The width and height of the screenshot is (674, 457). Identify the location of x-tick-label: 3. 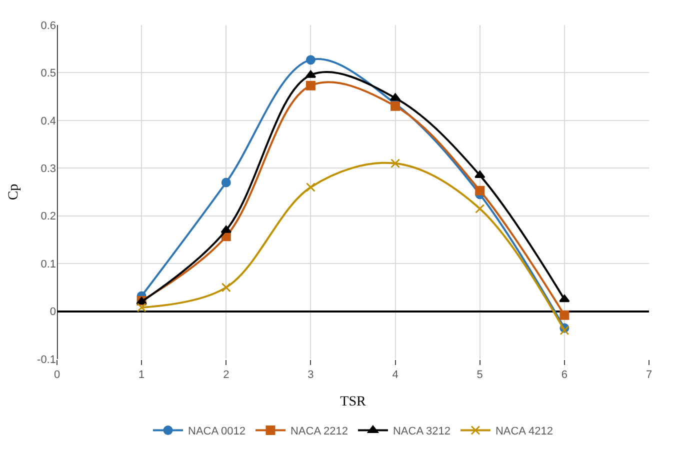
(311, 375).